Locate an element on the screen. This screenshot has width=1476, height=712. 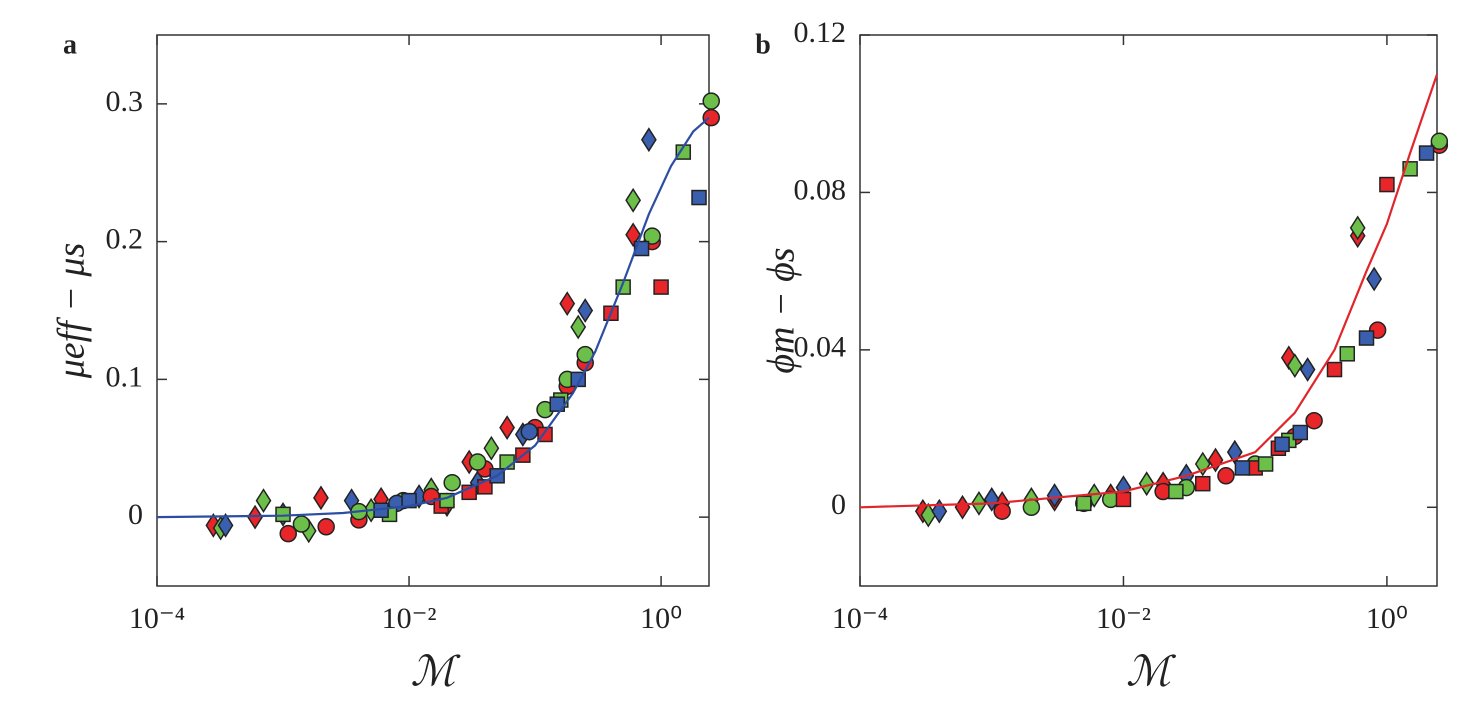
y-axis-label: μeff − μs is located at coordinates (72, 311).